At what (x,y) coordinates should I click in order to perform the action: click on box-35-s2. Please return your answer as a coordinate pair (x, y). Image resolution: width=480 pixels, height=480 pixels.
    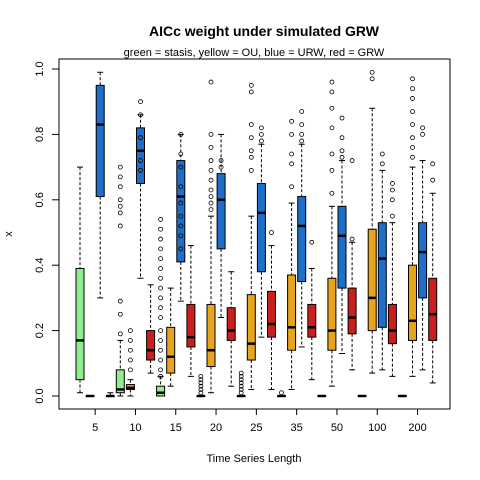
    Looking at the image, I should click on (302, 228).